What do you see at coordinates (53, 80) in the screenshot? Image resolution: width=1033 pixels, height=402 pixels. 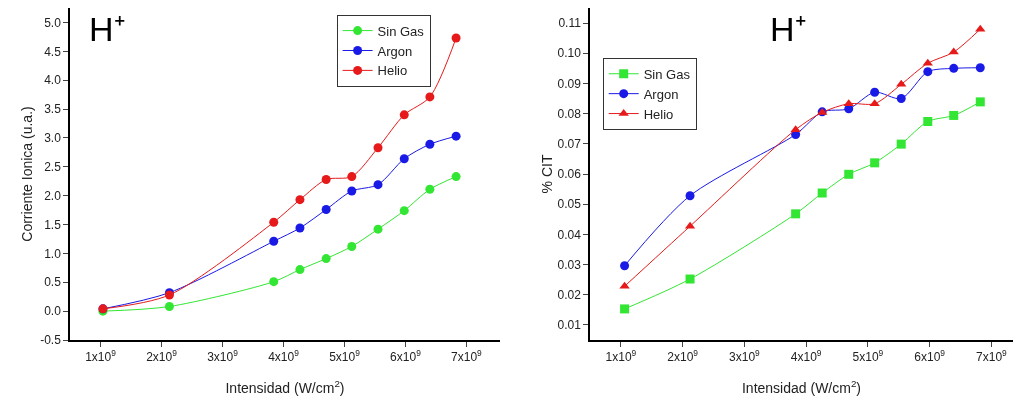 I see `y-tick-label: 4.0` at bounding box center [53, 80].